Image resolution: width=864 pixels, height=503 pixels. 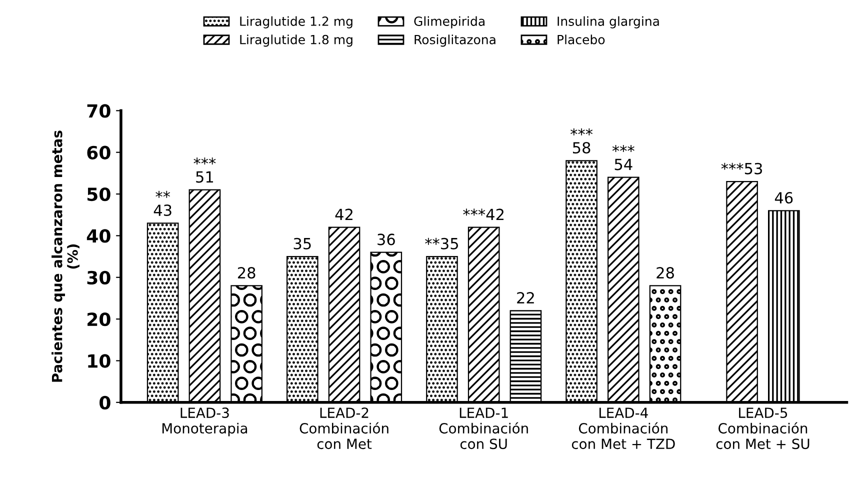 What do you see at coordinates (623, 429) in the screenshot?
I see `x-tick-label: LEAD-4 Combinación con Met + TZD` at bounding box center [623, 429].